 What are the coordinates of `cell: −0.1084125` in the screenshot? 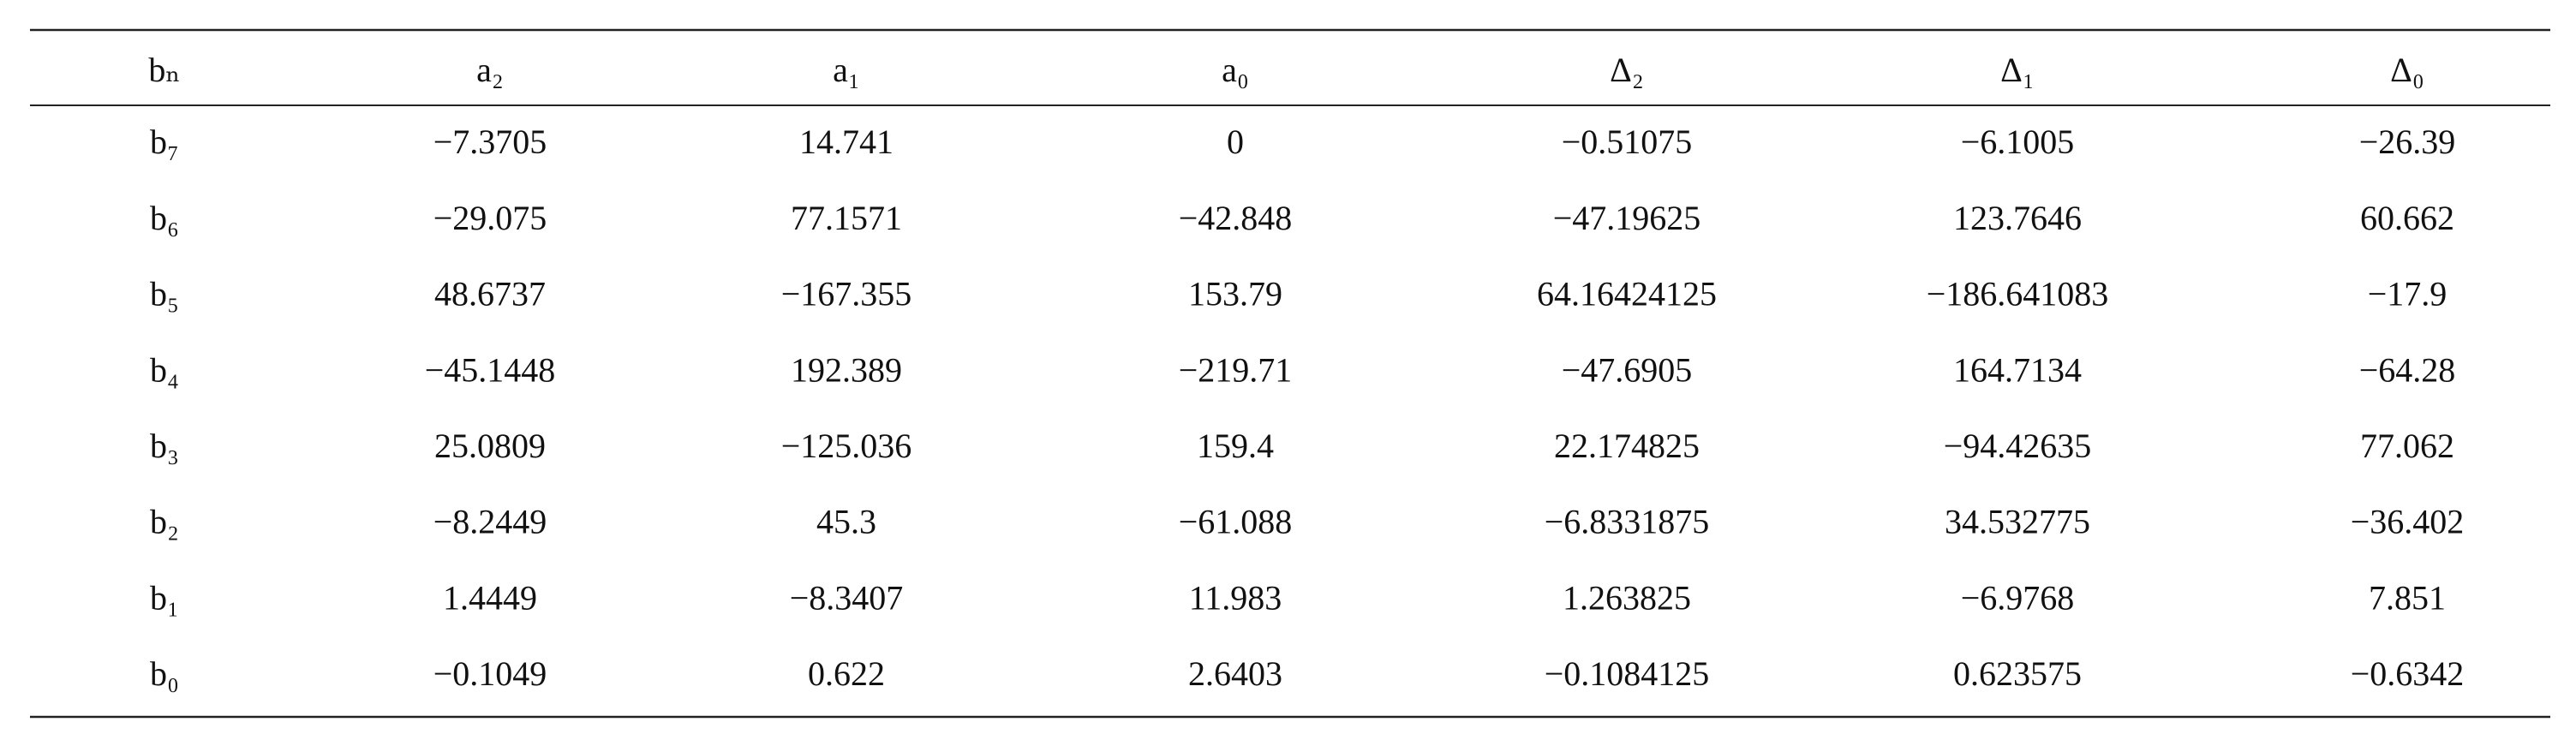 It's located at (1628, 673).